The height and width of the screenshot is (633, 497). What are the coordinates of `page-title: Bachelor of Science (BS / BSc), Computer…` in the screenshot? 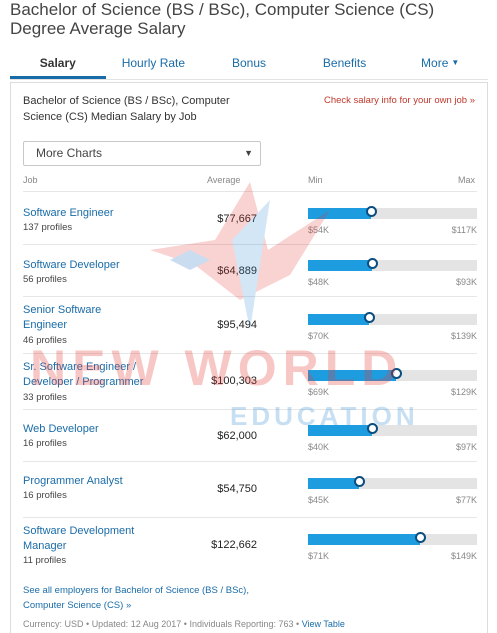 It's located at (222, 19).